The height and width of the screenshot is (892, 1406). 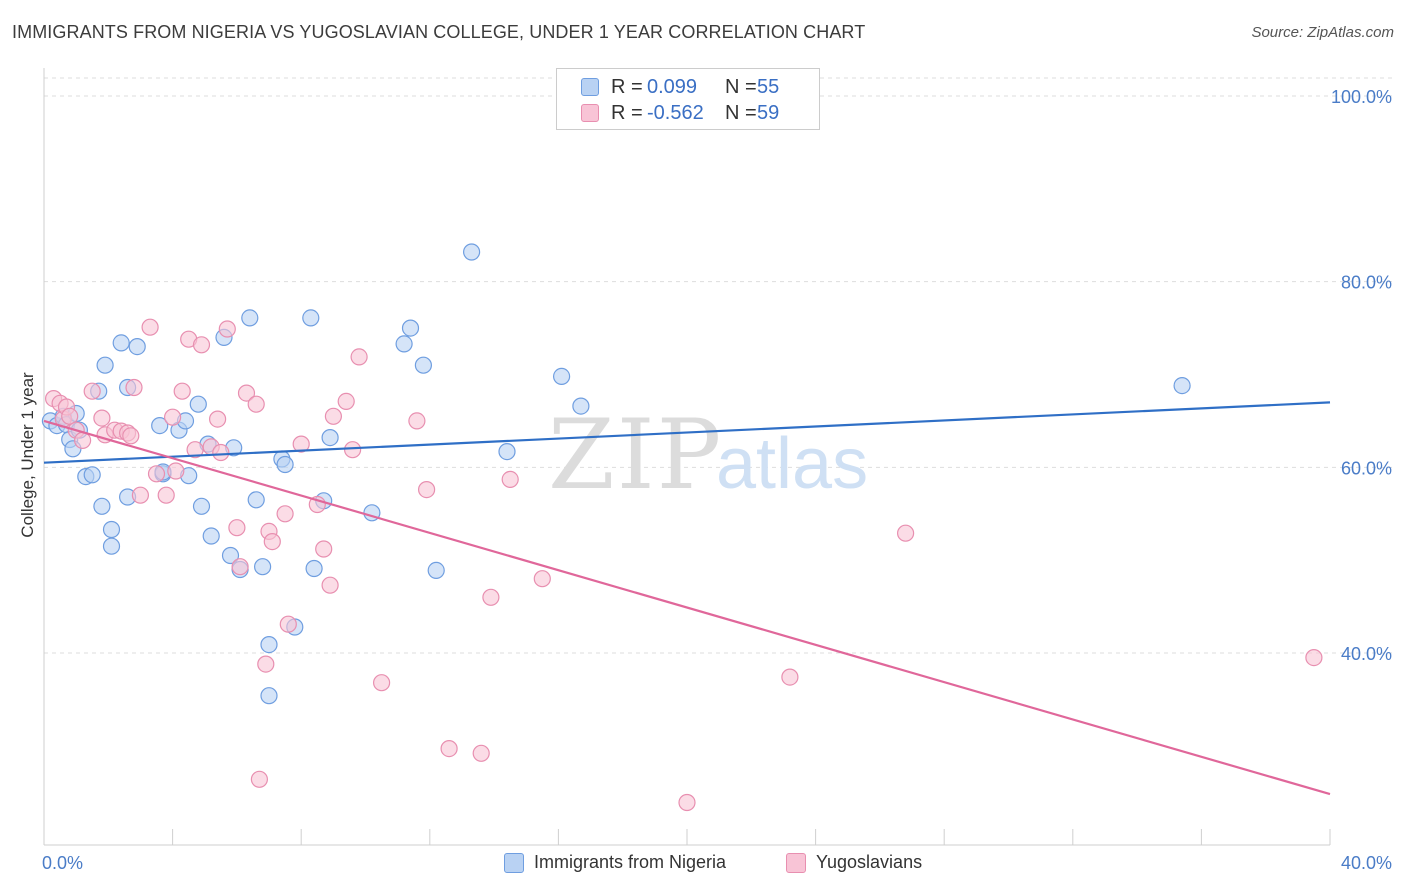 I want to click on x-tick-label: 40.0%, so click(x=1366, y=863).